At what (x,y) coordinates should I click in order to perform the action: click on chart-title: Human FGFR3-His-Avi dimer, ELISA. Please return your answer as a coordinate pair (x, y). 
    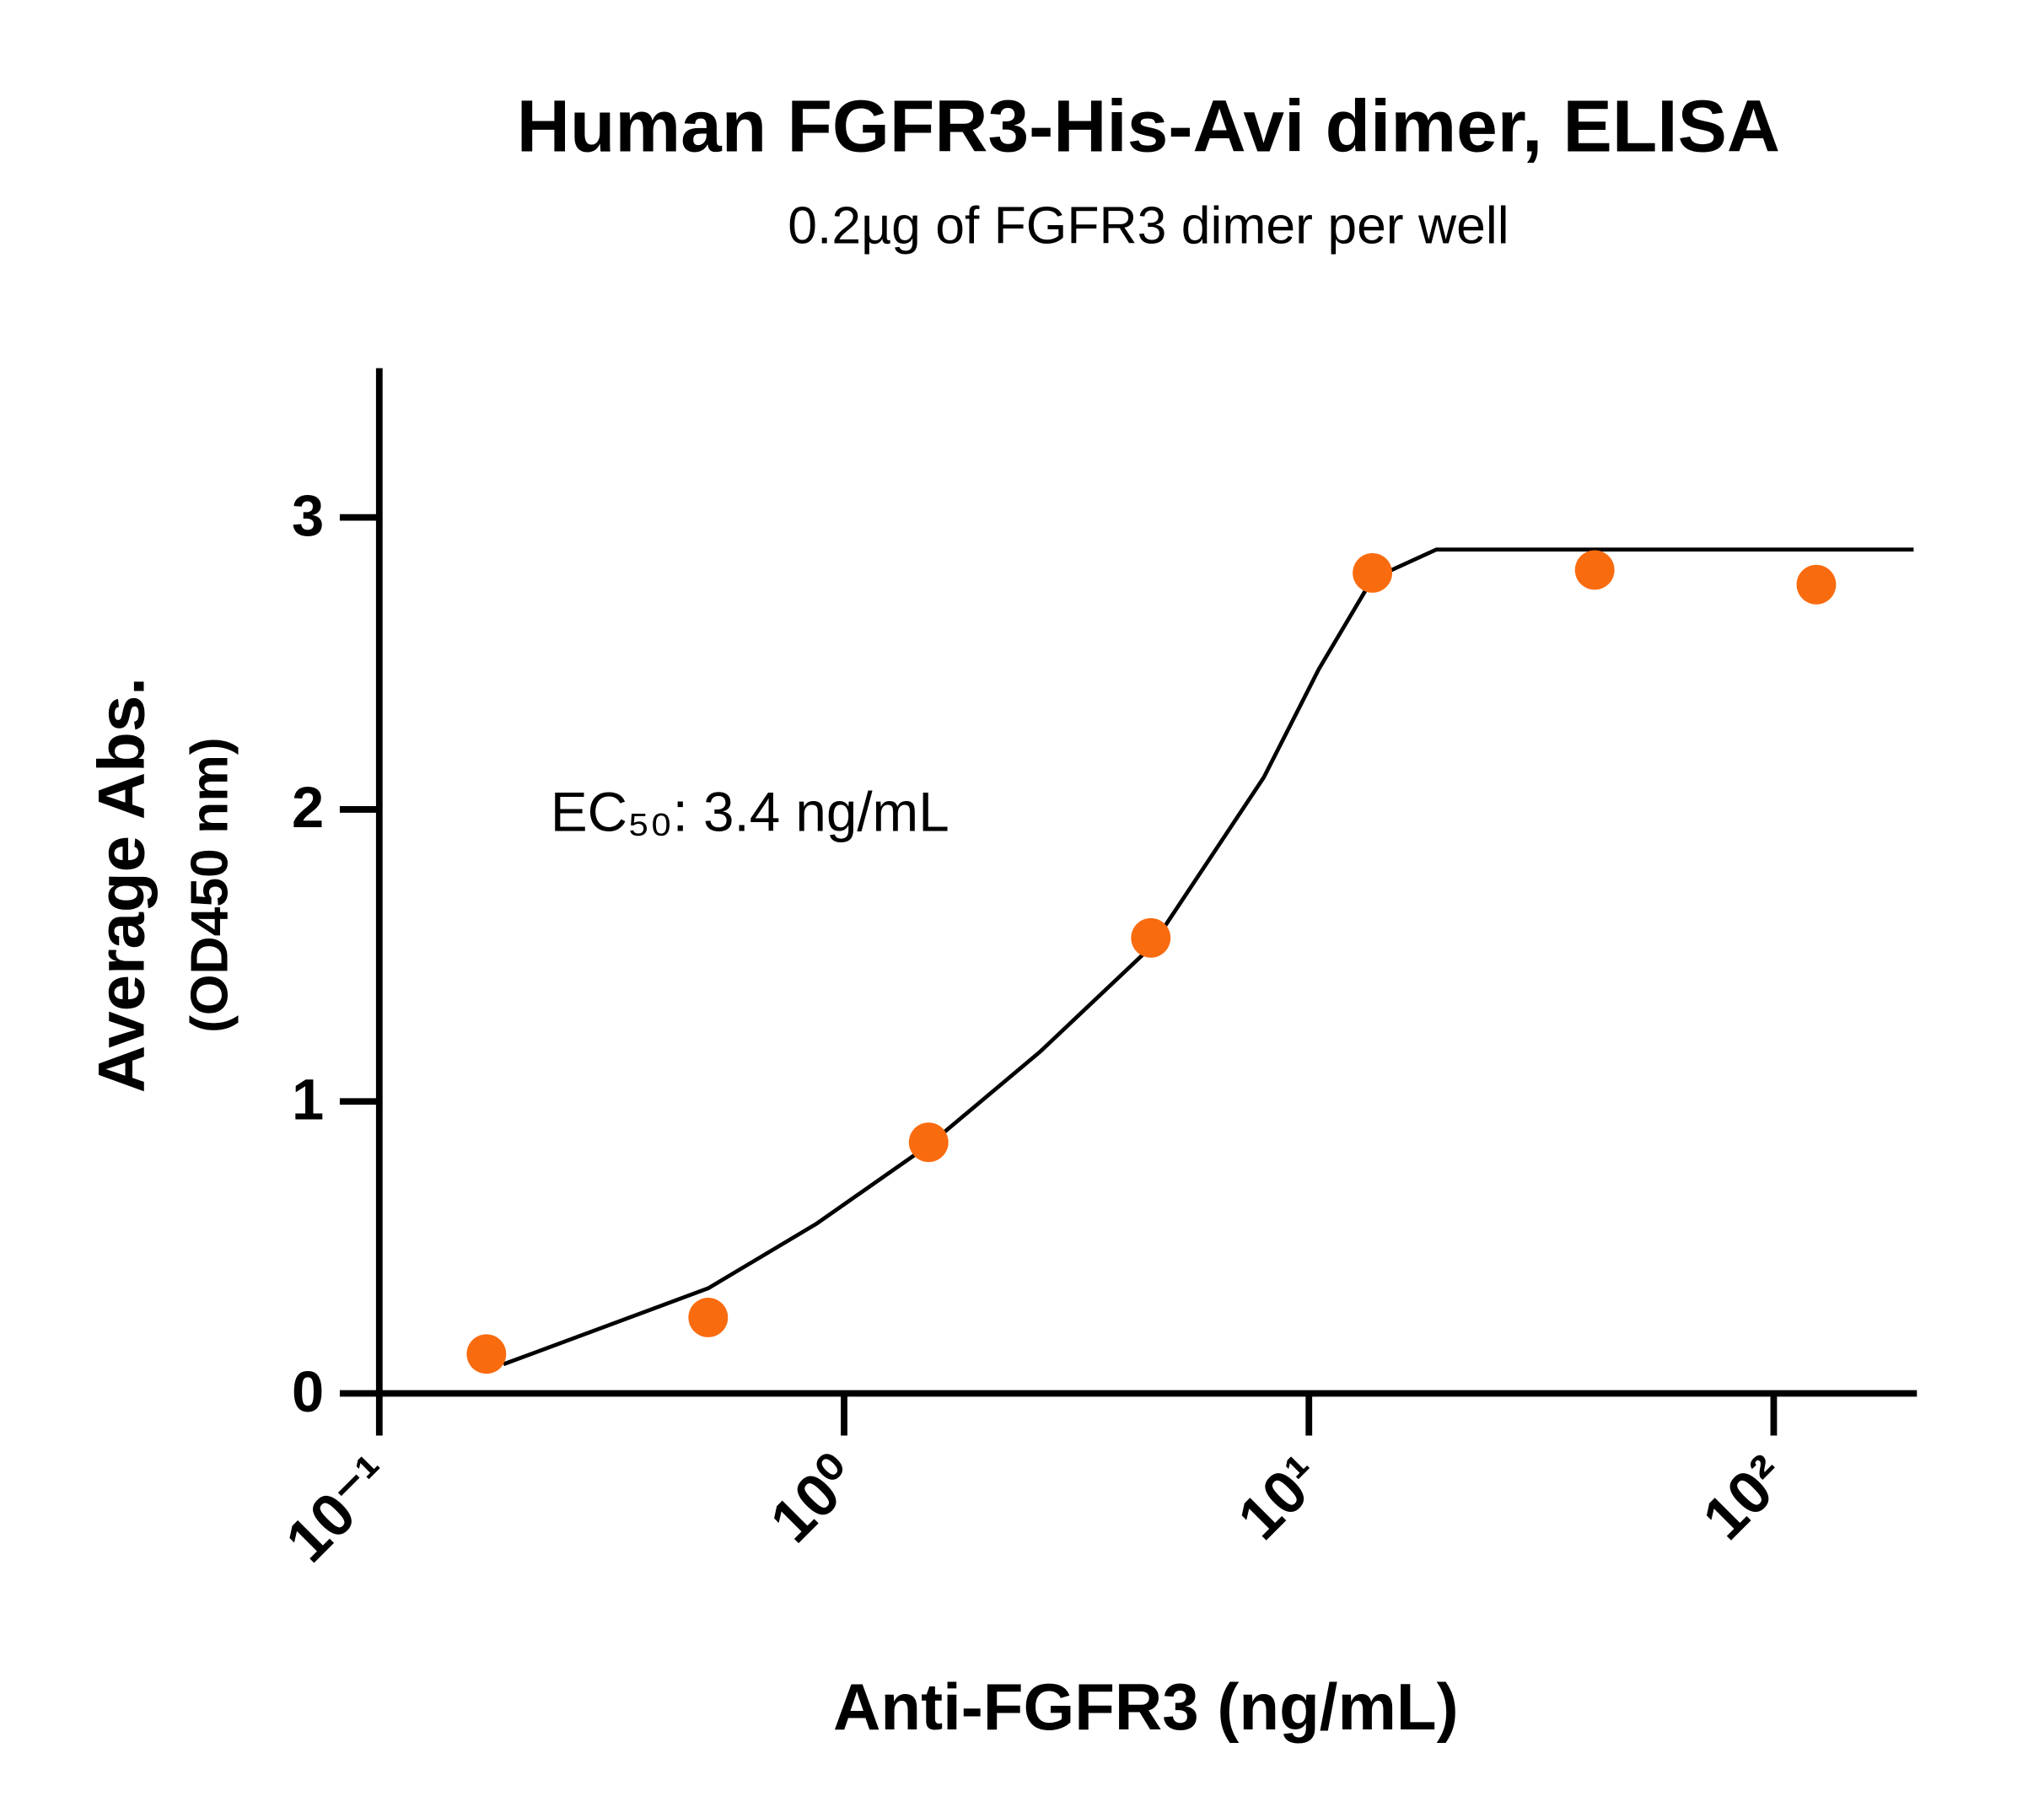
    Looking at the image, I should click on (1148, 125).